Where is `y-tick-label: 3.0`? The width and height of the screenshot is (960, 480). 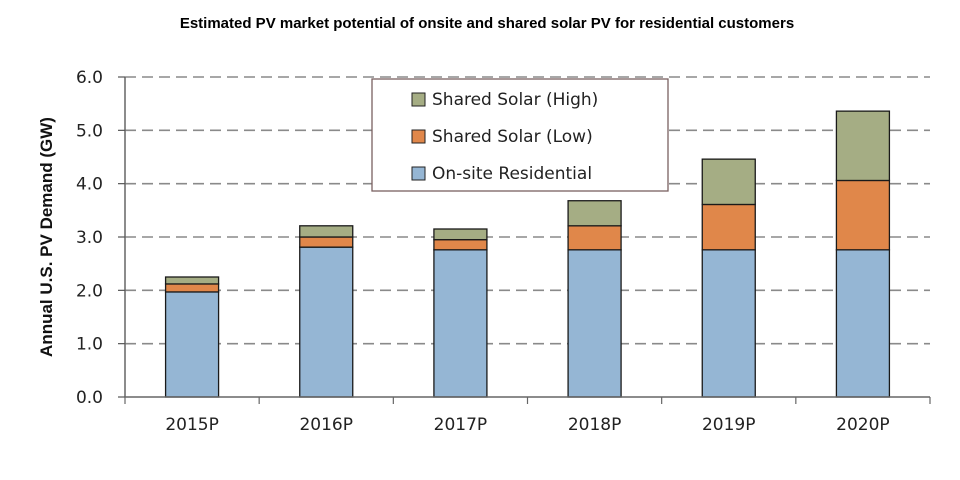 y-tick-label: 3.0 is located at coordinates (89, 238).